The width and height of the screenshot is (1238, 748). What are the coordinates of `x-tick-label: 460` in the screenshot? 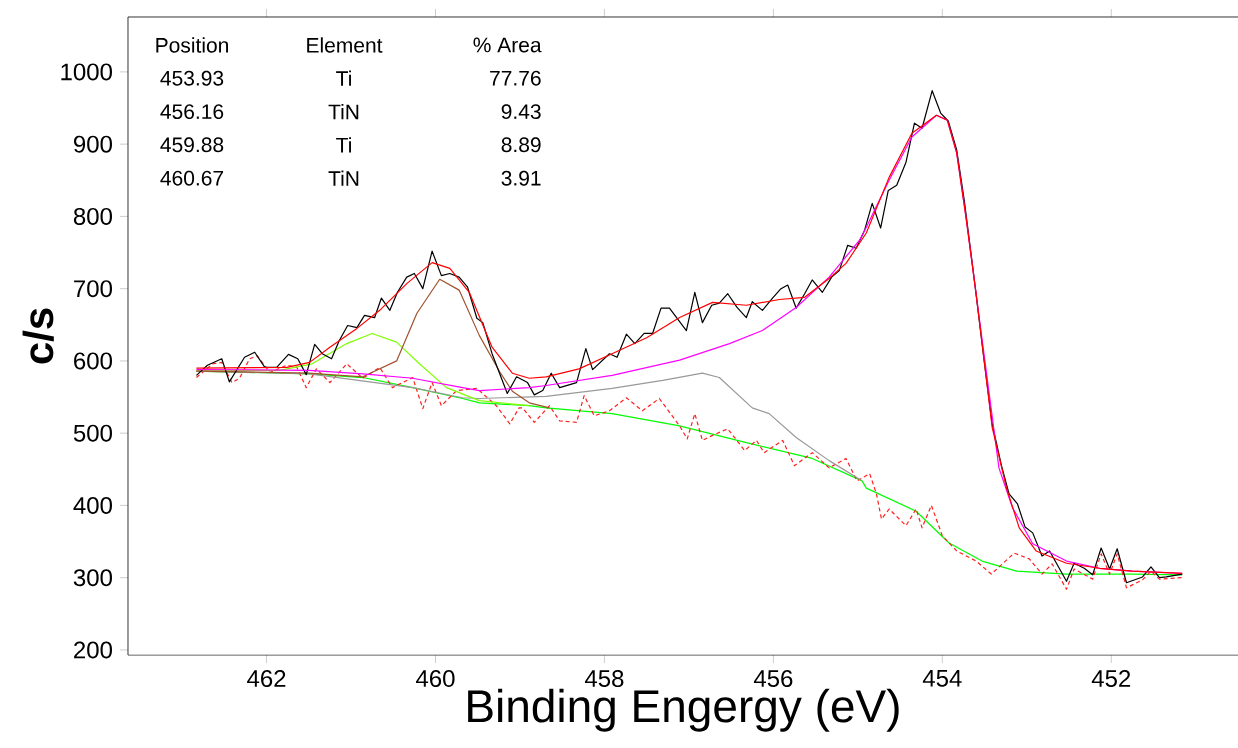 It's located at (435, 679).